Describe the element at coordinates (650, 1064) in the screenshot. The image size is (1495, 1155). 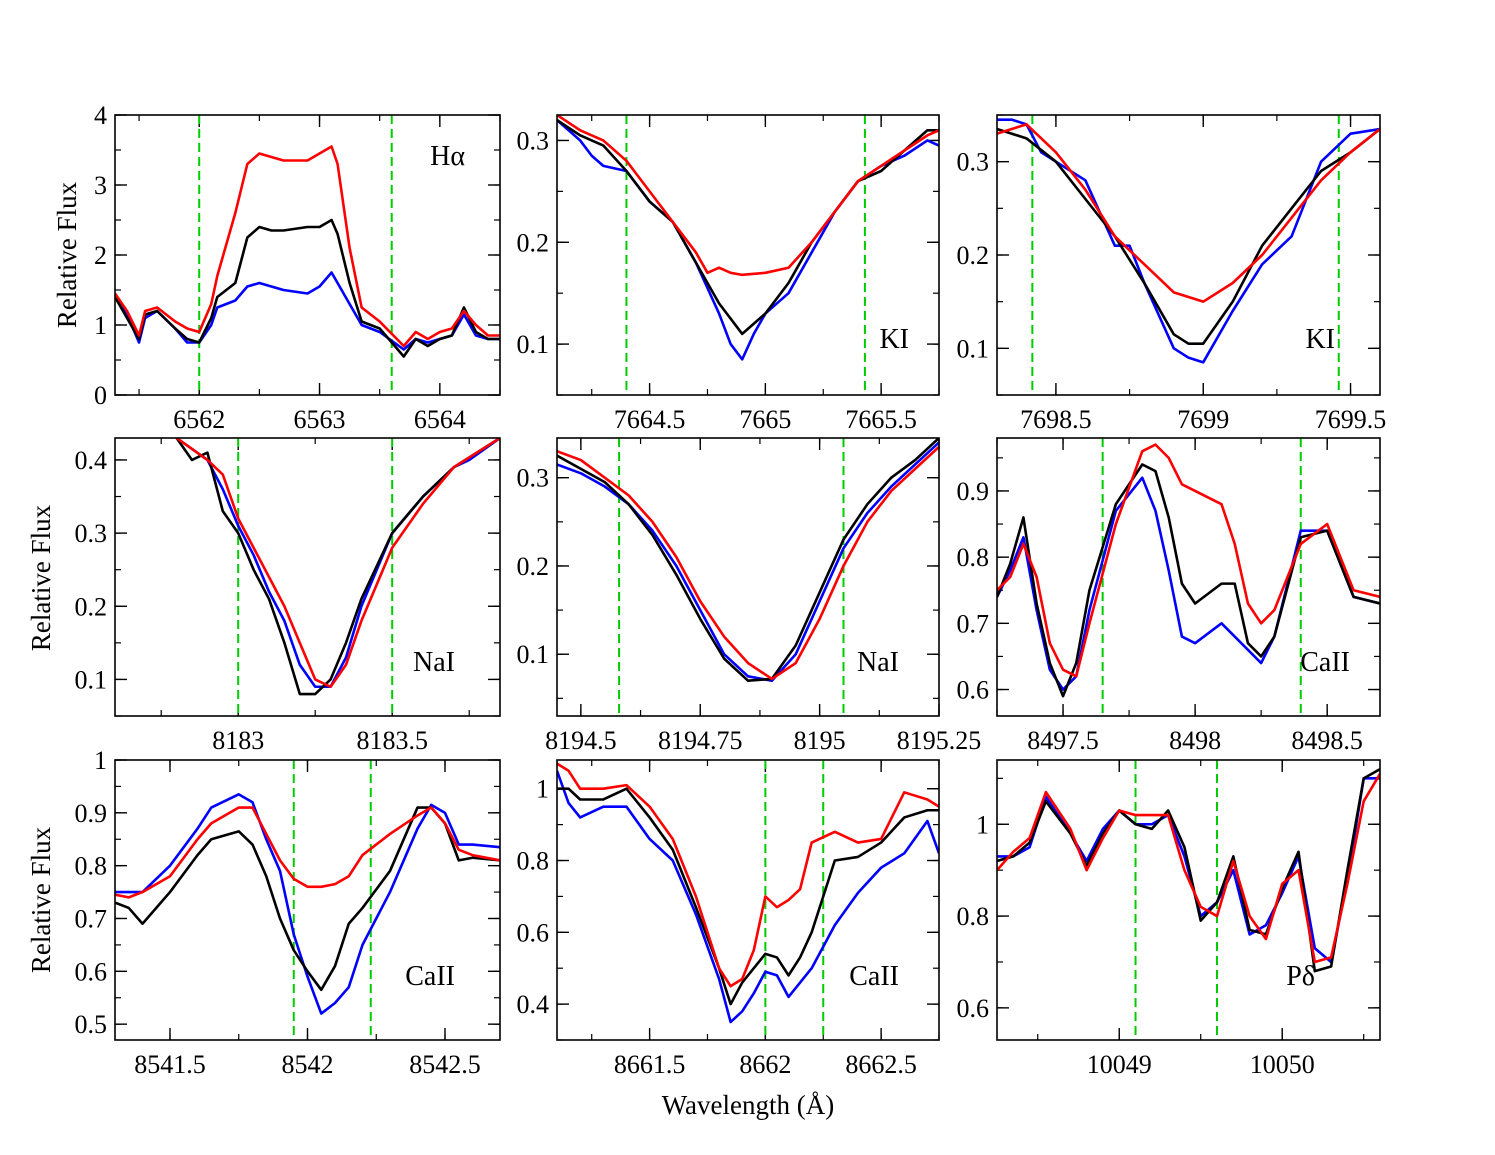
I see `x-tick-label: 8661.5` at that location.